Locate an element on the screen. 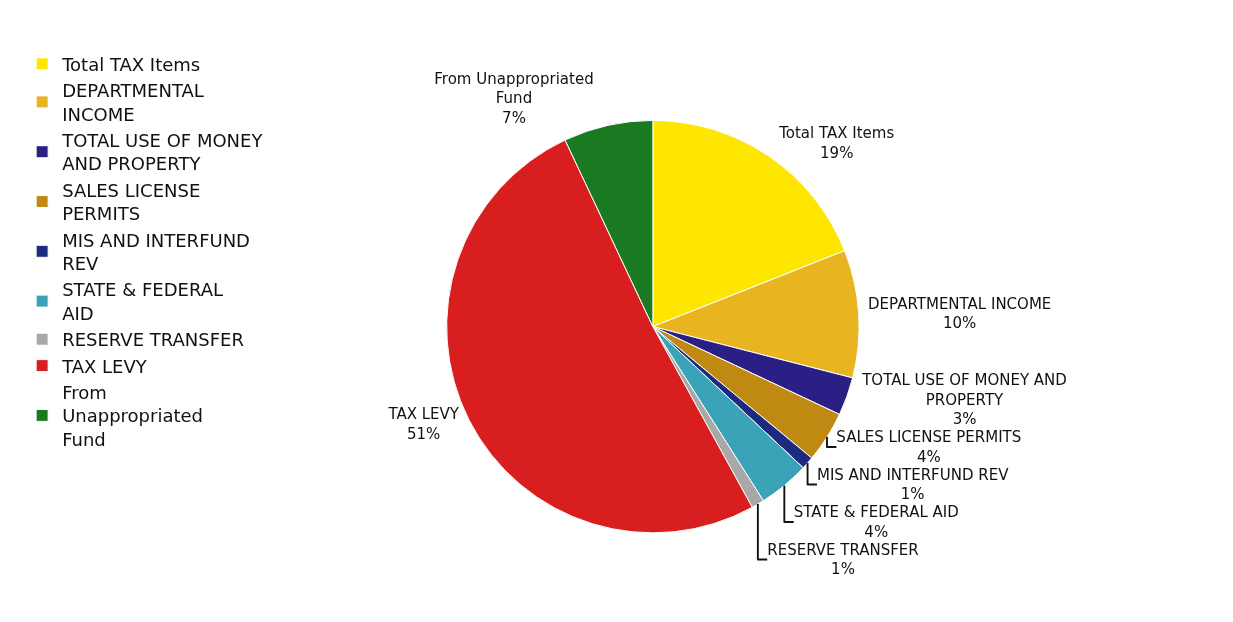 The width and height of the screenshot is (1233, 622). legend-label: SALES LICENSE PERMITS is located at coordinates (131, 202).